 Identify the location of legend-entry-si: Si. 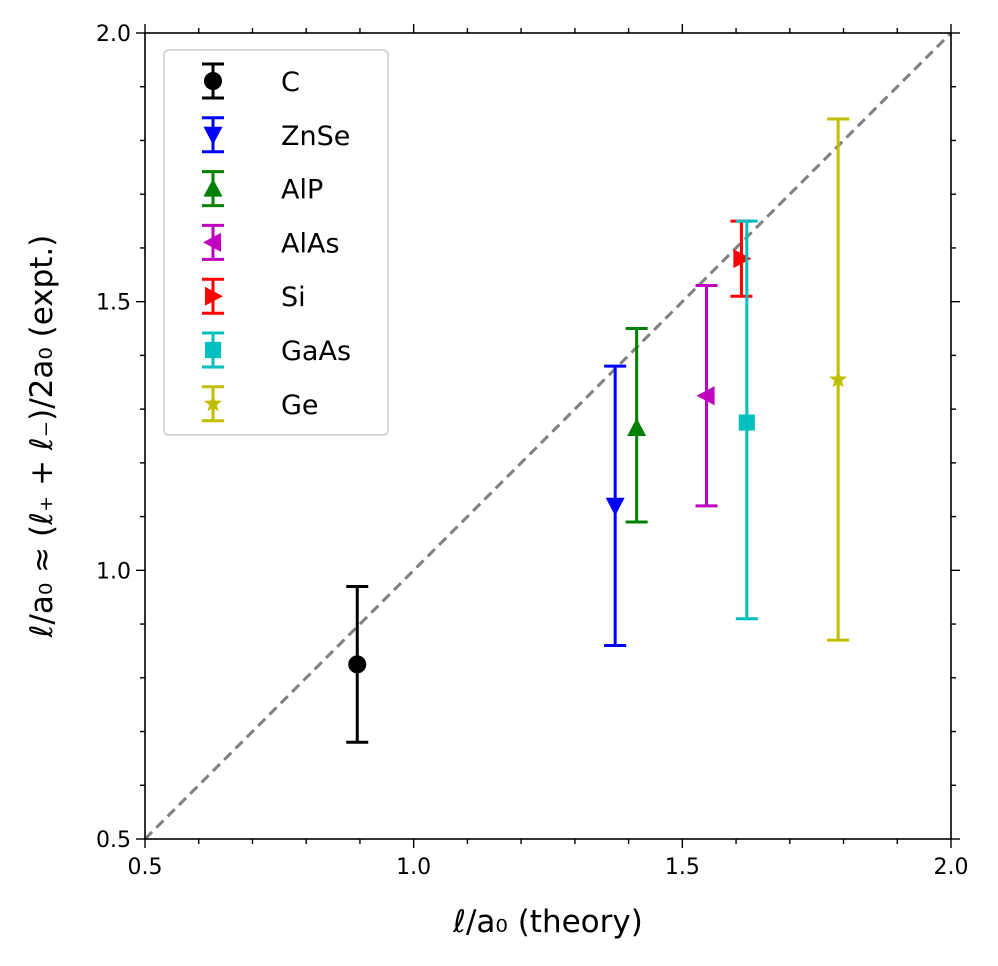
(254, 296).